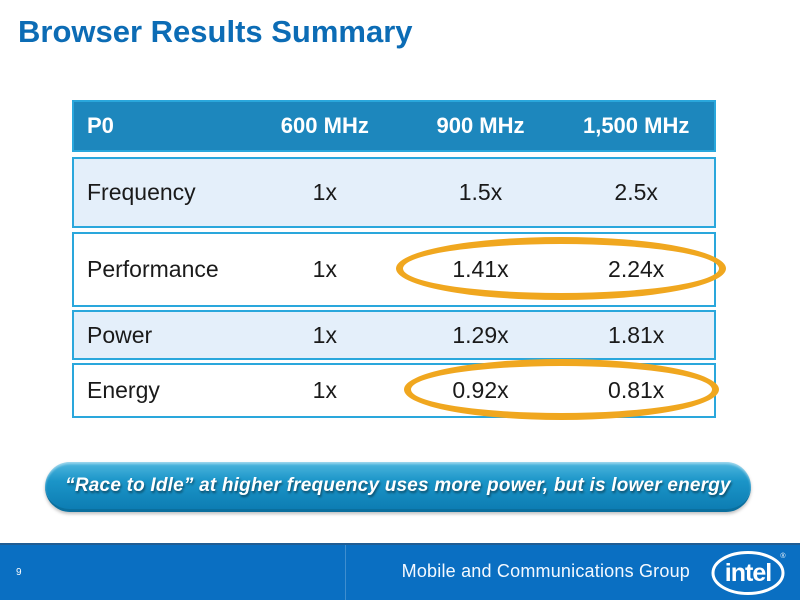  I want to click on cell-value: 1.29x, so click(480, 334).